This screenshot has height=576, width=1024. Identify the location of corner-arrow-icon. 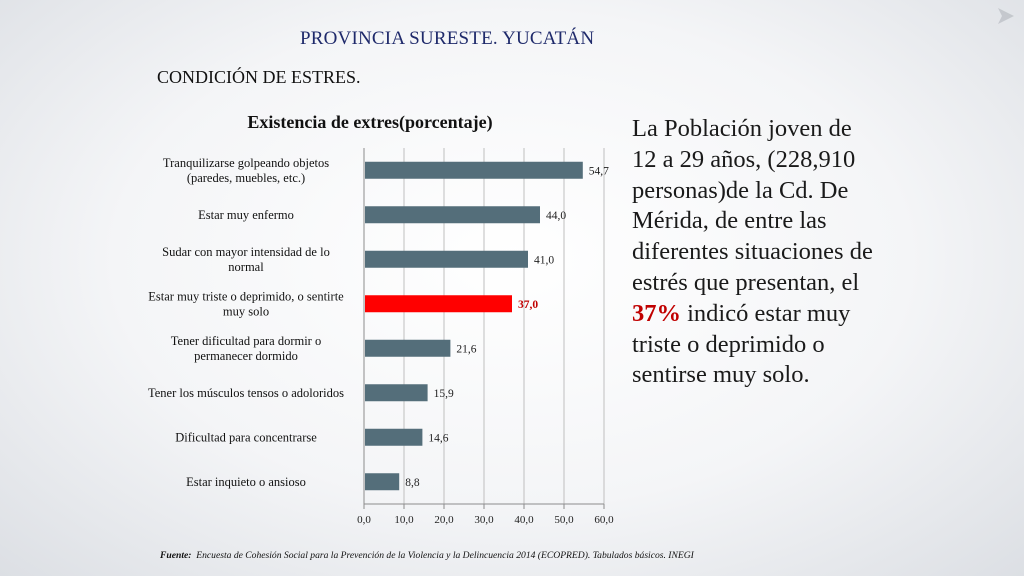
(1006, 16).